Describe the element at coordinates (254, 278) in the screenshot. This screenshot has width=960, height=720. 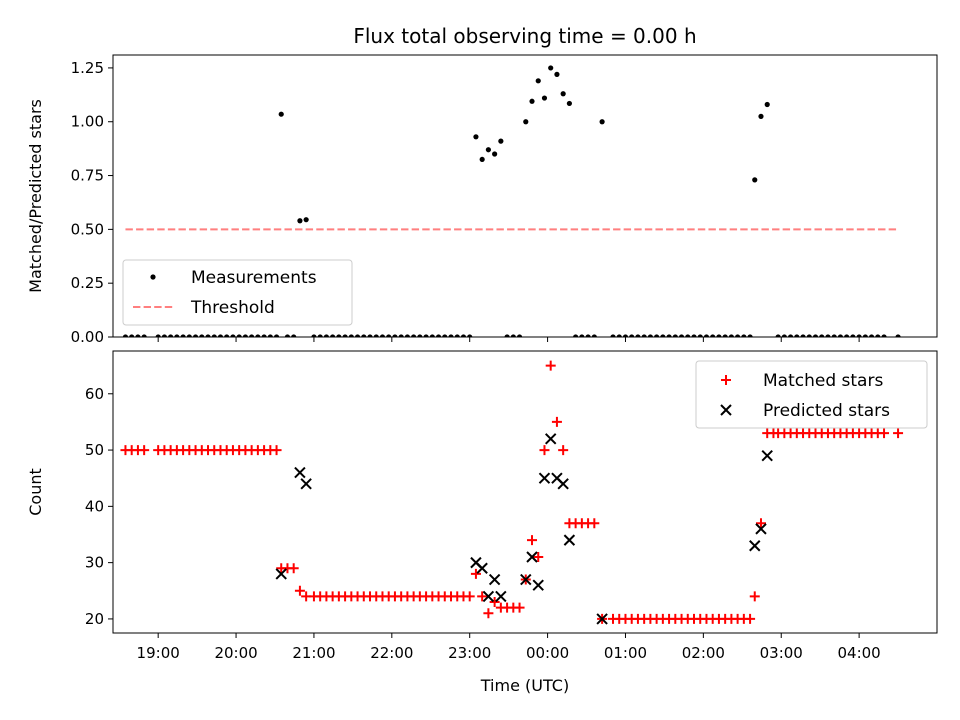
I see `legend-measurements-label: Measurements` at that location.